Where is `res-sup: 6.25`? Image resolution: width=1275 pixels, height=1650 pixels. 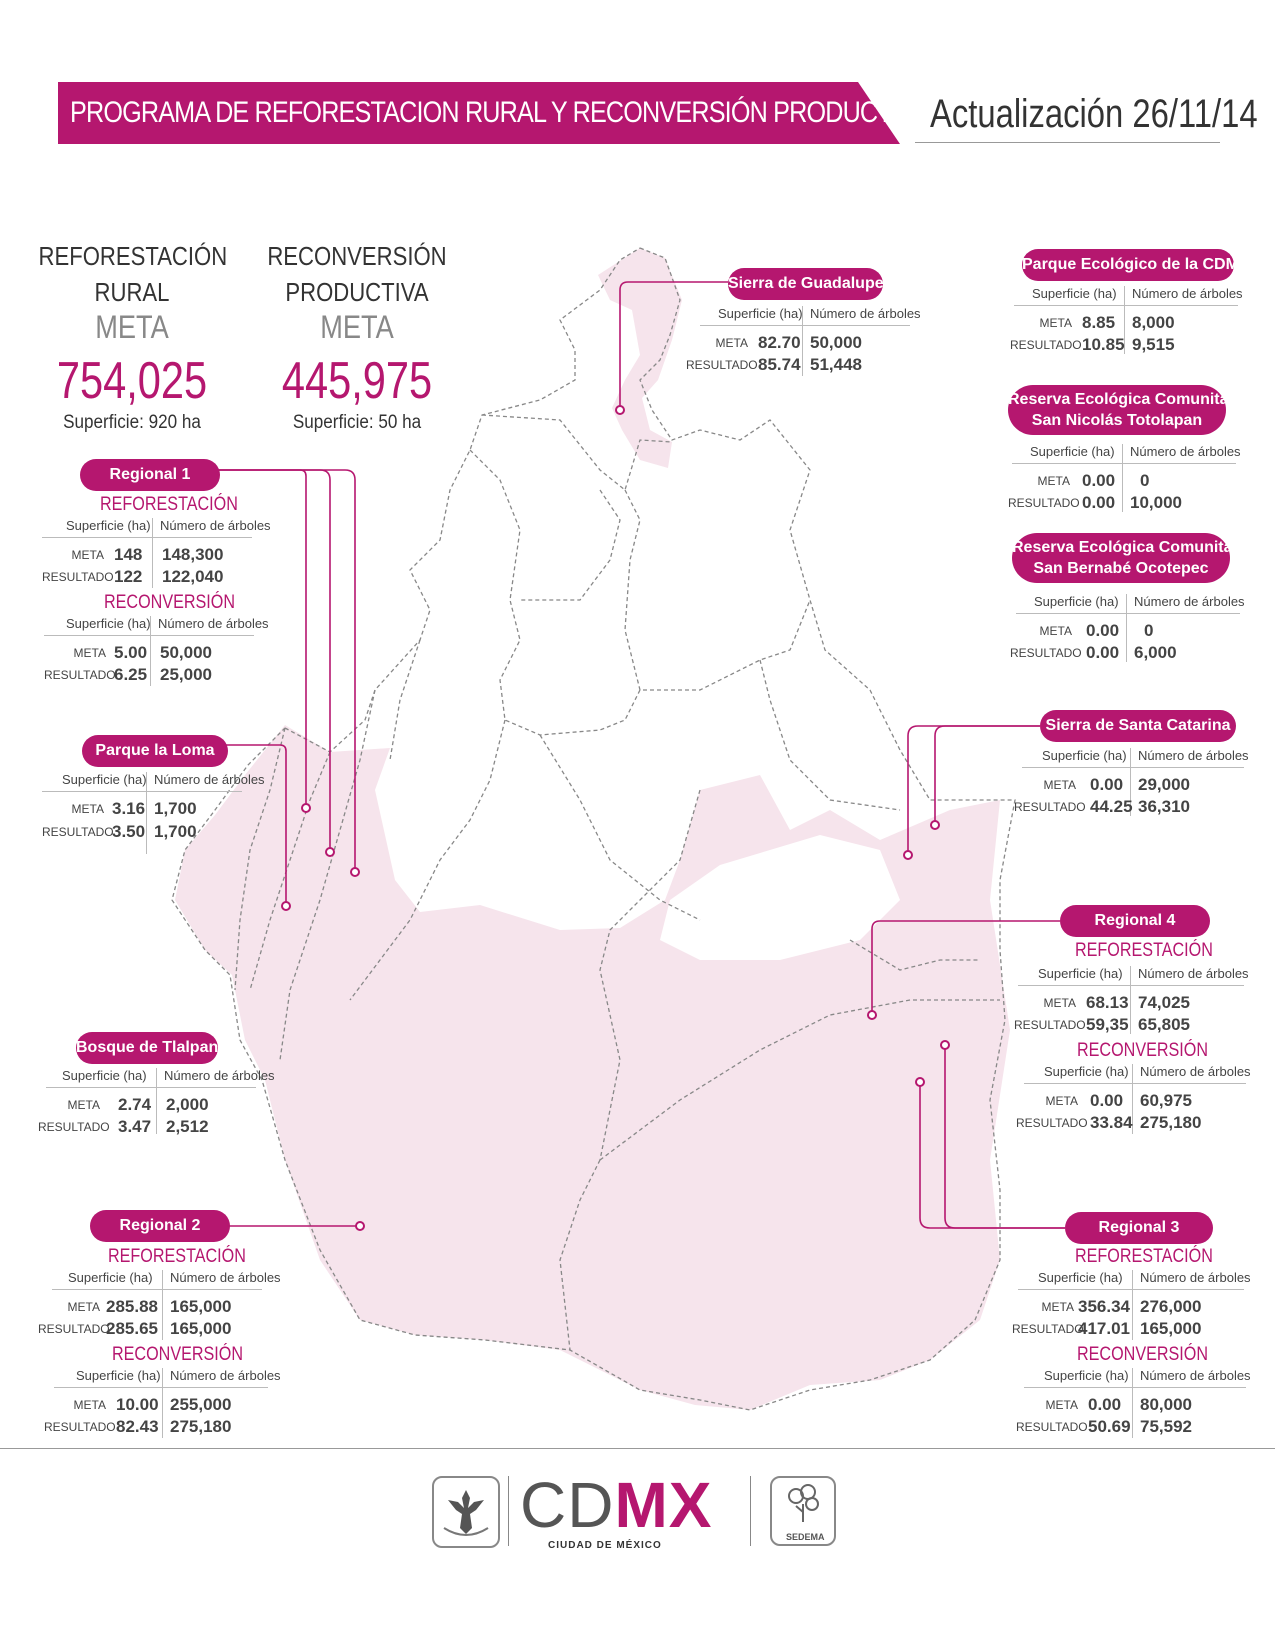 res-sup: 6.25 is located at coordinates (131, 674).